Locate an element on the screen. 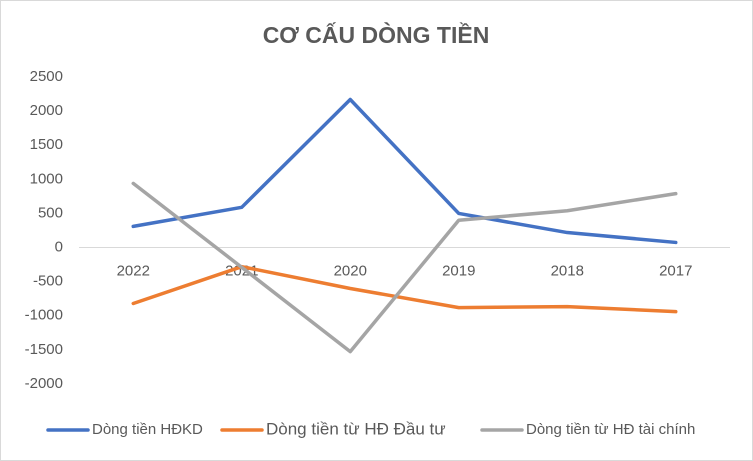  chart-title: CƠ CẤU DÒNG TIỀN is located at coordinates (376, 34).